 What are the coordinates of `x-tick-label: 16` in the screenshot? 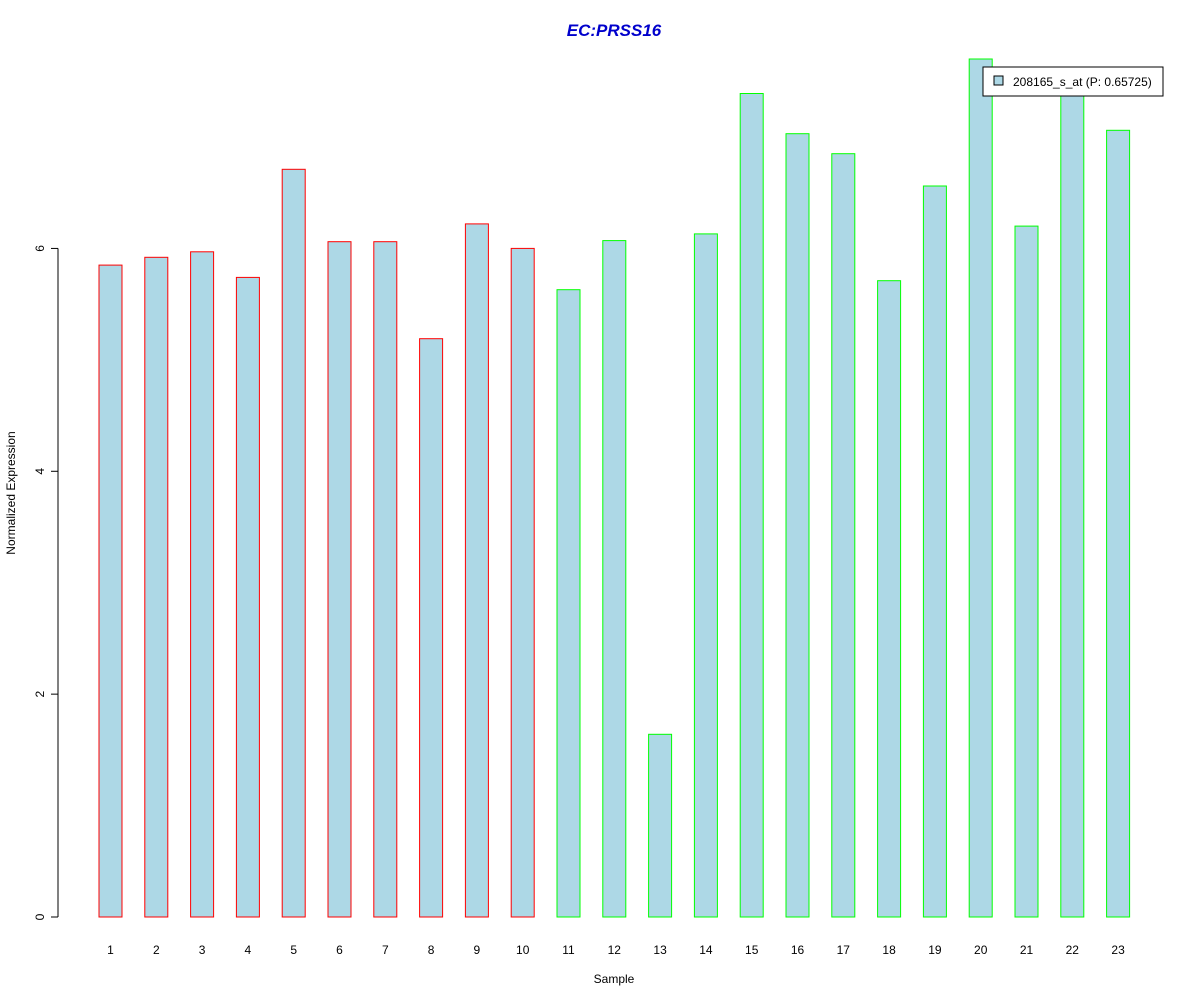 It's located at (798, 950).